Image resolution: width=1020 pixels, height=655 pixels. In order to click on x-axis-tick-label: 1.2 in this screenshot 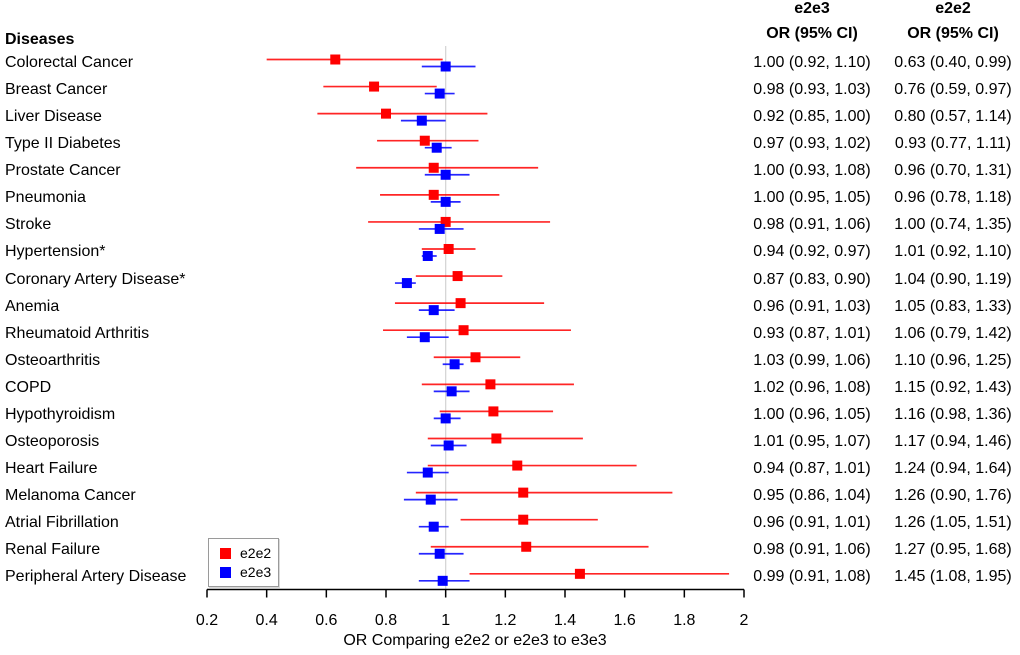, I will do `click(505, 620)`.